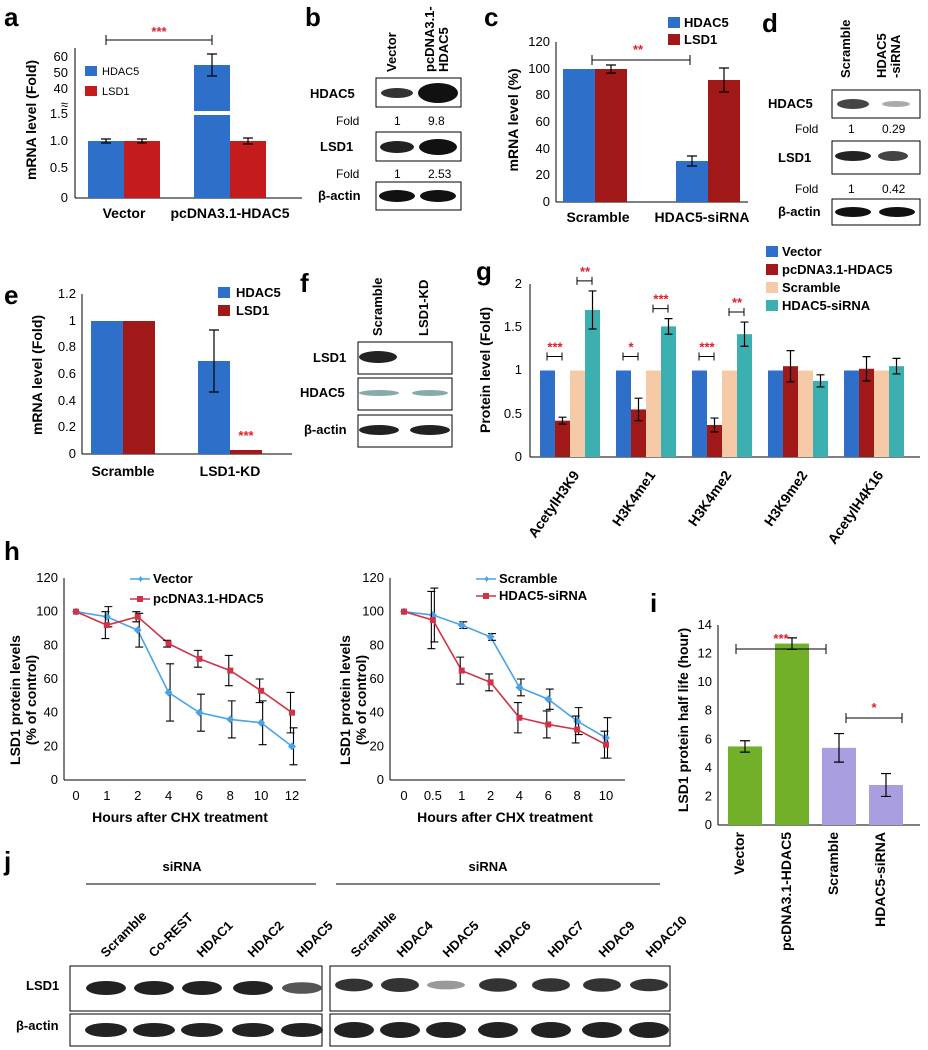 This screenshot has width=928, height=1050. I want to click on chart-e-ytick: 0, so click(72, 453).